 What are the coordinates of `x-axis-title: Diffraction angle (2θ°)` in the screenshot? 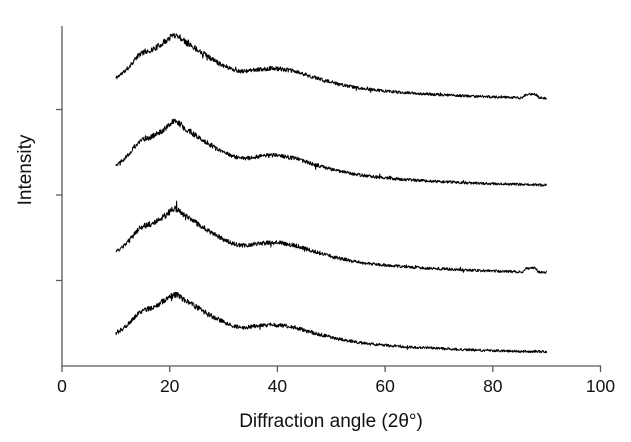 It's located at (331, 421).